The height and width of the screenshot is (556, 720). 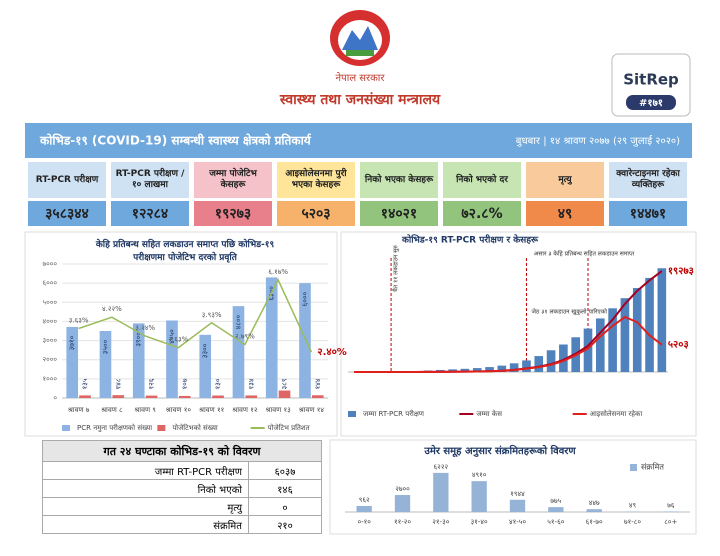 I want to click on legend-label: PCR नमुना परीक्षणको संख्या, so click(x=114, y=427).